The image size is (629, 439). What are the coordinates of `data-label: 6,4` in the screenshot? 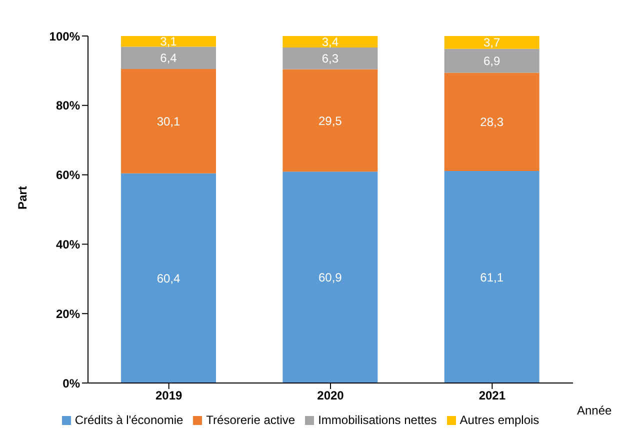 It's located at (169, 58).